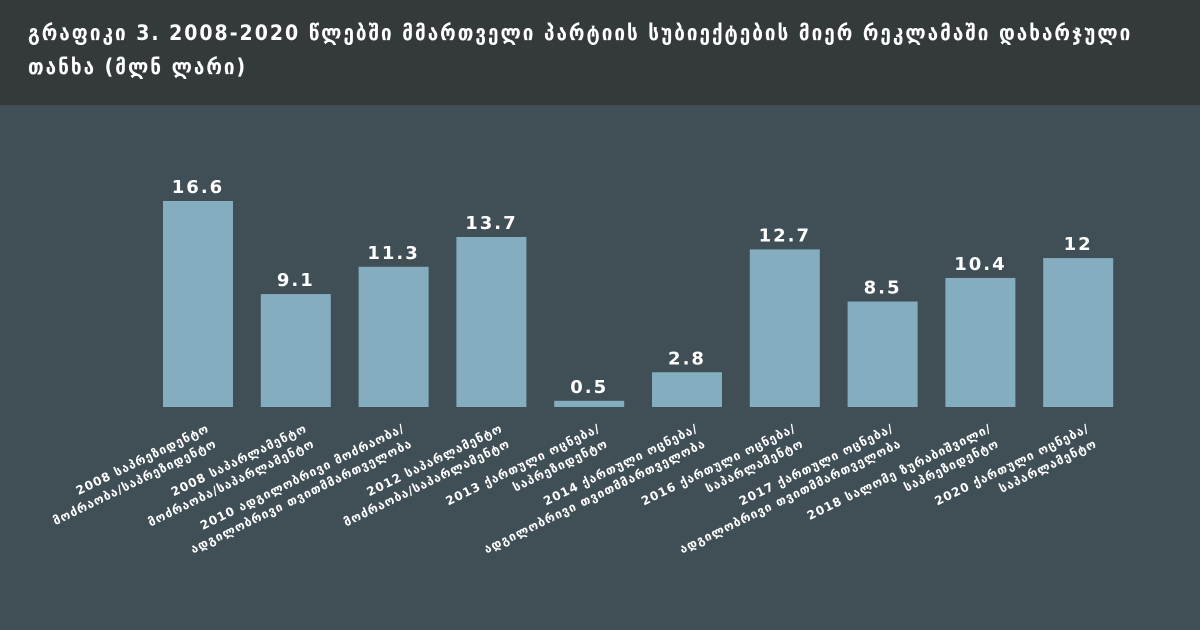 Image resolution: width=1200 pixels, height=630 pixels. Describe the element at coordinates (687, 358) in the screenshot. I see `data-label: 2.8` at that location.